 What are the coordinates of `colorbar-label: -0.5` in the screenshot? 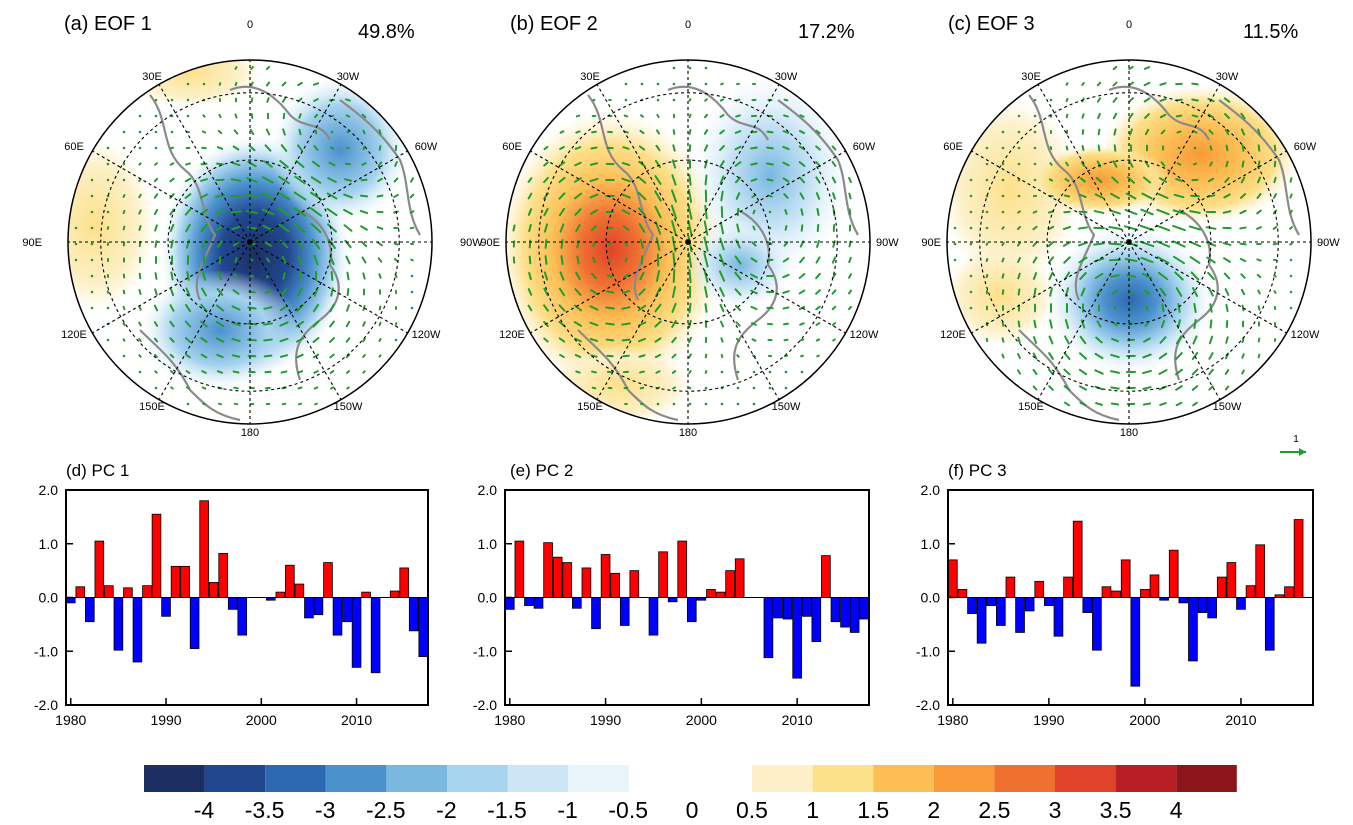 It's located at (628, 810).